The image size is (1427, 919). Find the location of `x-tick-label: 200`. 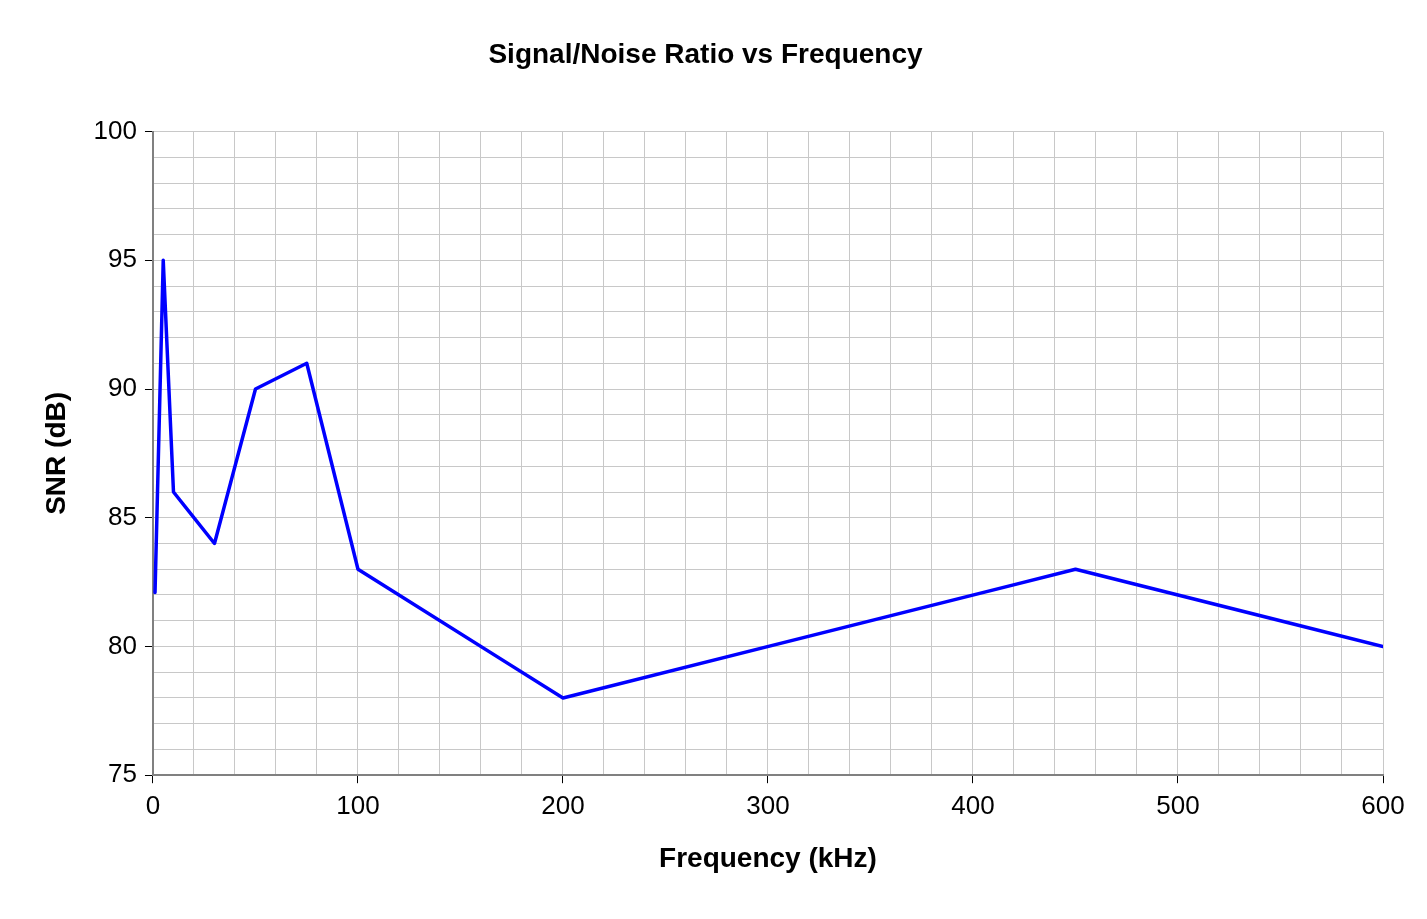

x-tick-label: 200 is located at coordinates (563, 804).